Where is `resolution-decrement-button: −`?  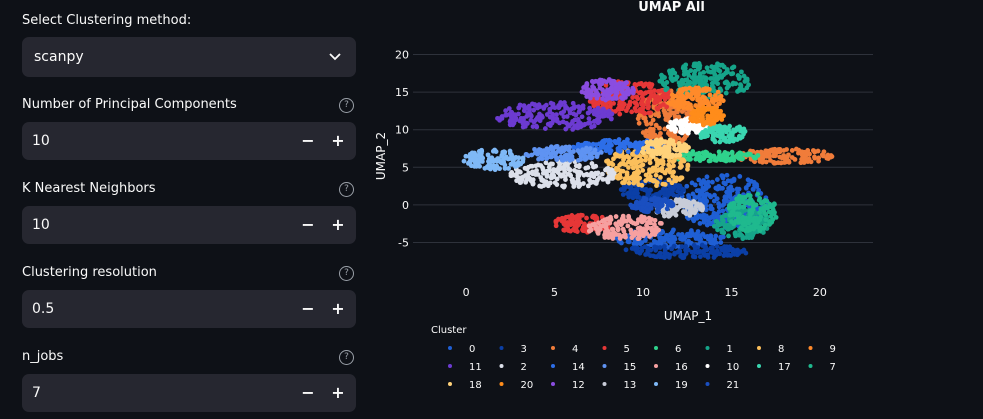
resolution-decrement-button: − is located at coordinates (308, 308).